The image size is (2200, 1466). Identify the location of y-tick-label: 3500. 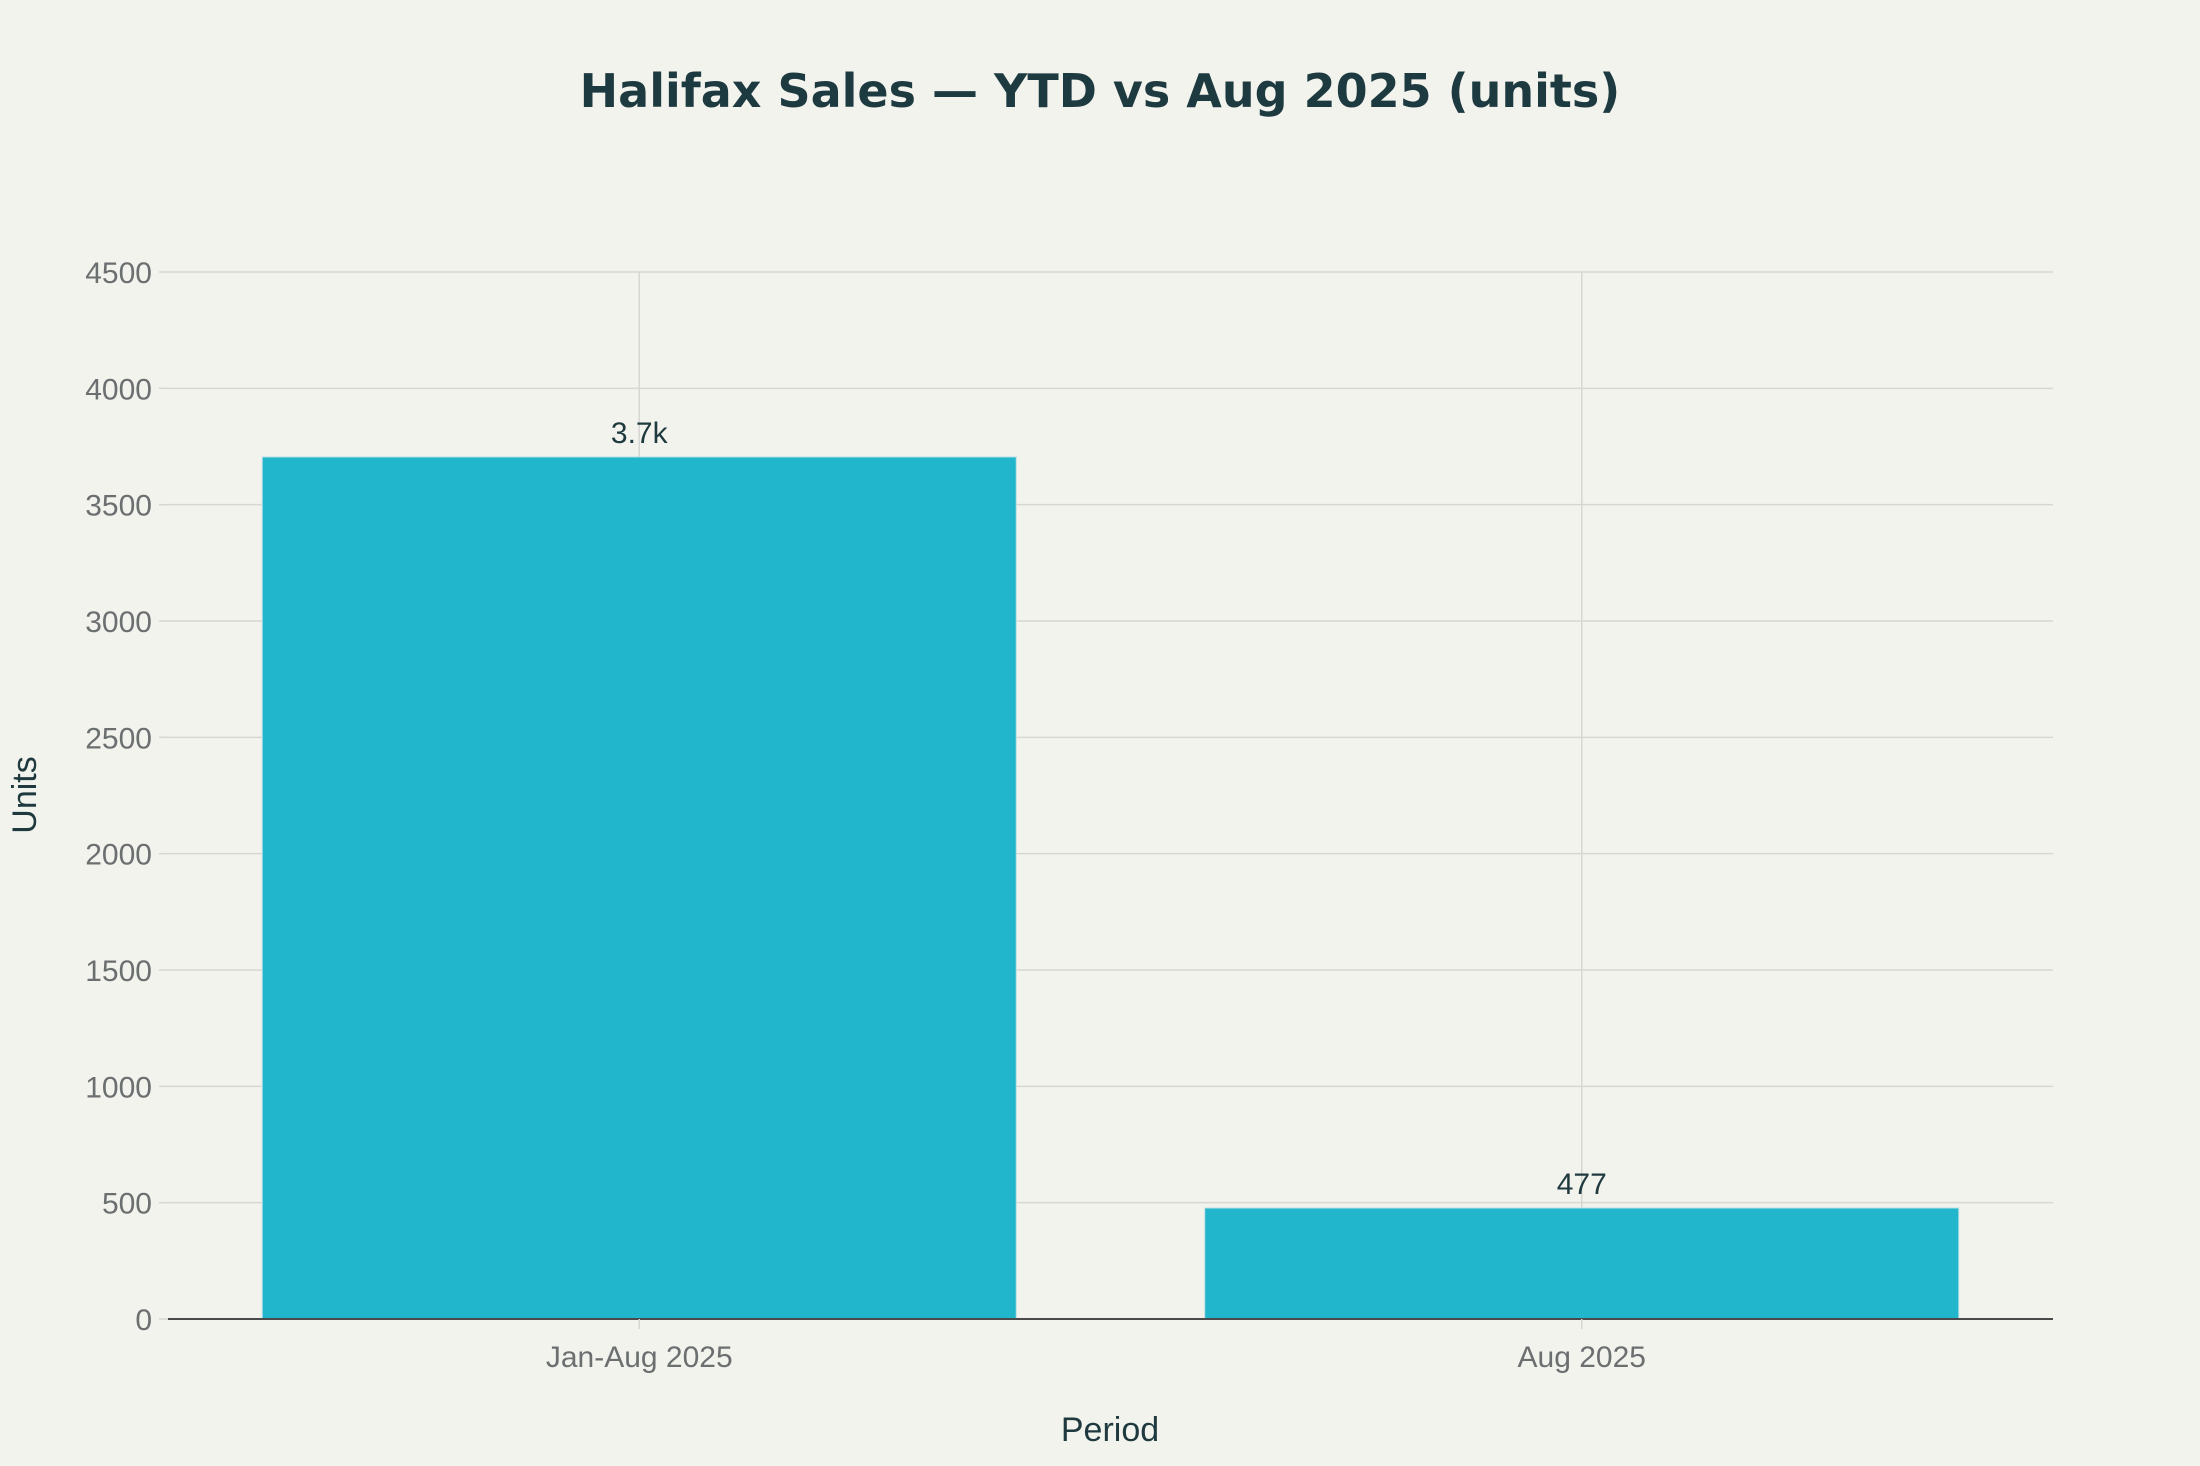
(118, 506).